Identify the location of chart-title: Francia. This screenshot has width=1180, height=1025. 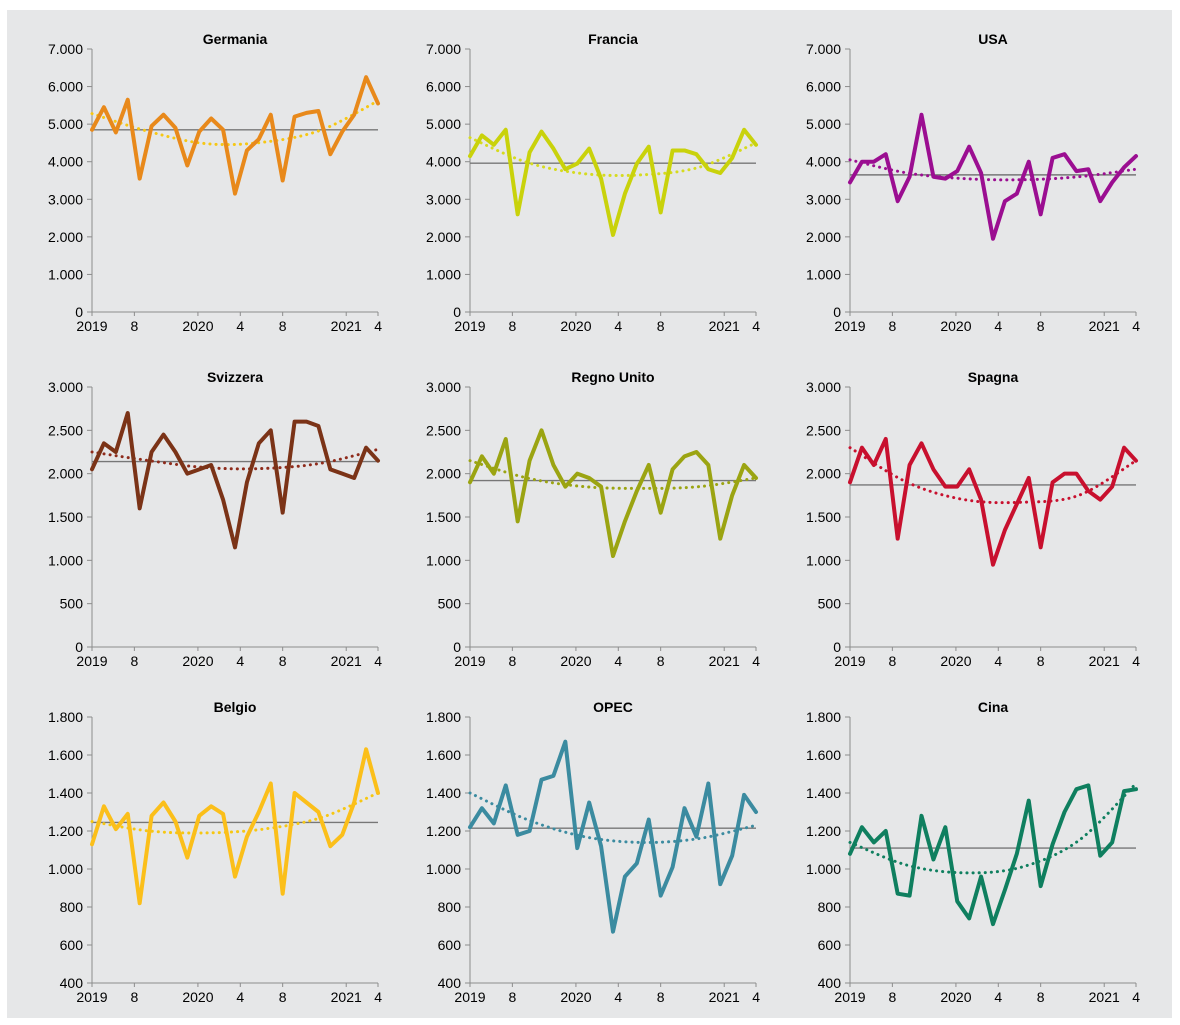
(613, 39).